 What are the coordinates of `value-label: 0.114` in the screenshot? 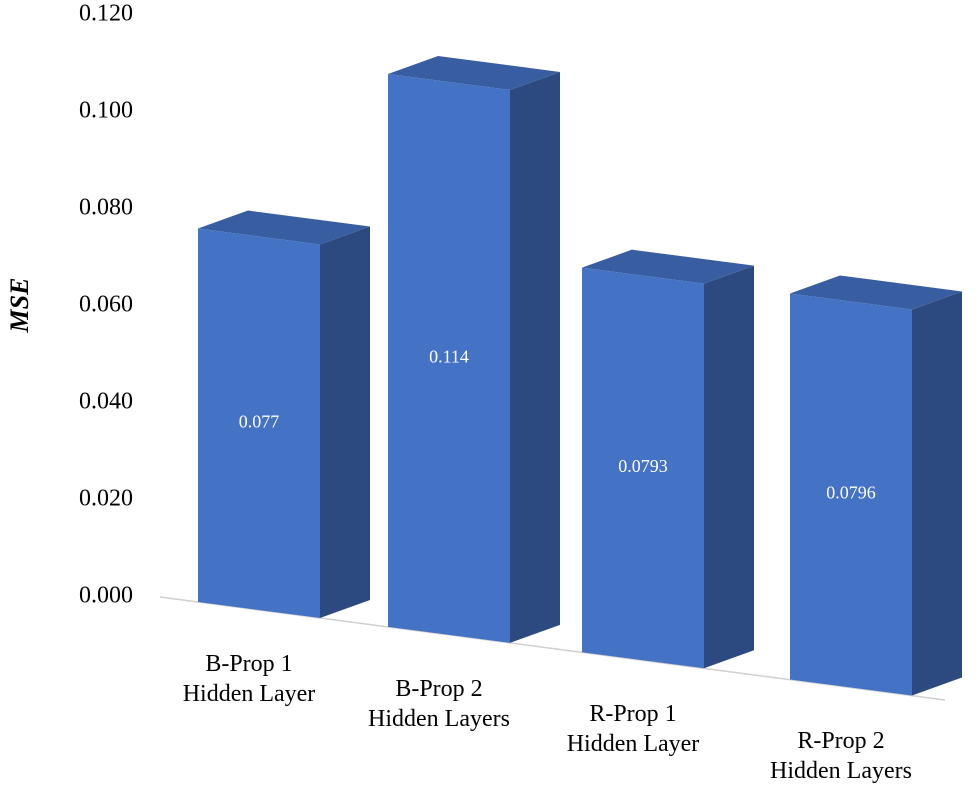 It's located at (449, 357).